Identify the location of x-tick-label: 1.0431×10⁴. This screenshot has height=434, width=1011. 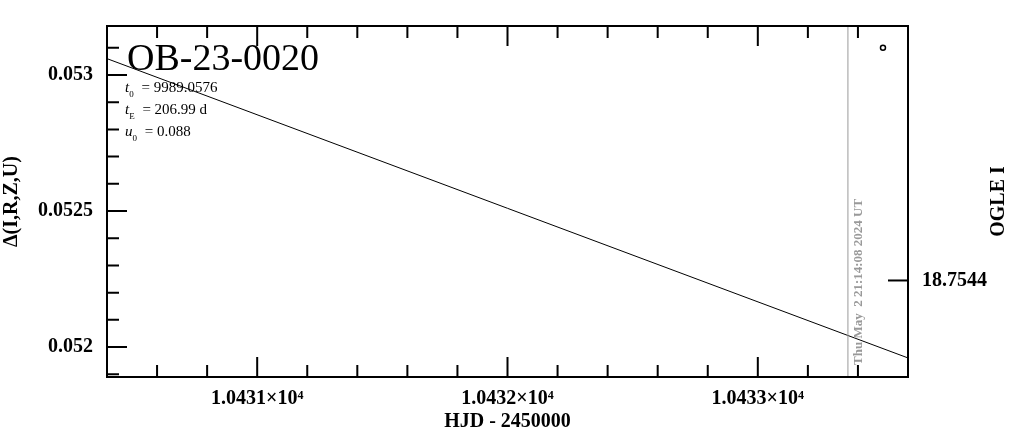
(257, 397).